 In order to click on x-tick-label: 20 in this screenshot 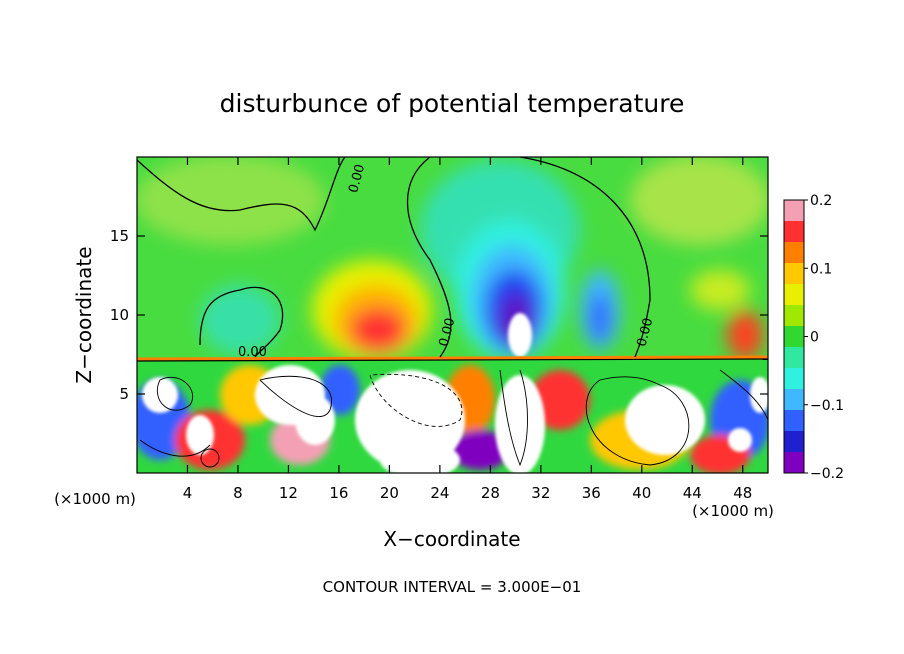, I will do `click(389, 493)`.